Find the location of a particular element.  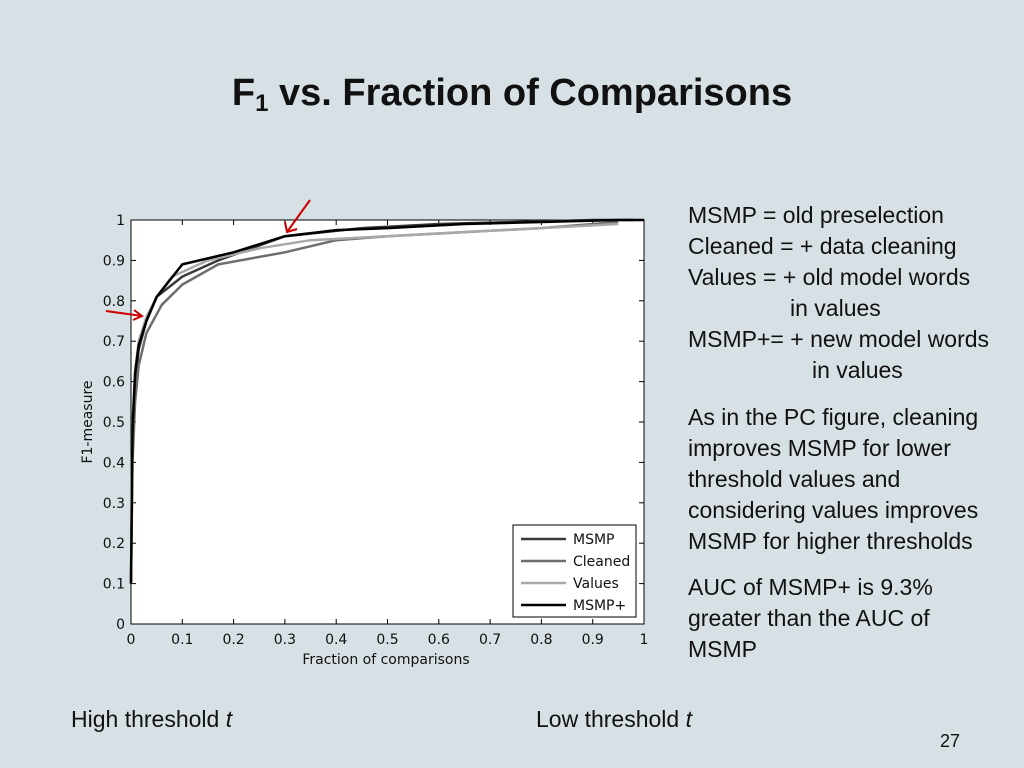

title-subscript: 1 is located at coordinates (262, 103).